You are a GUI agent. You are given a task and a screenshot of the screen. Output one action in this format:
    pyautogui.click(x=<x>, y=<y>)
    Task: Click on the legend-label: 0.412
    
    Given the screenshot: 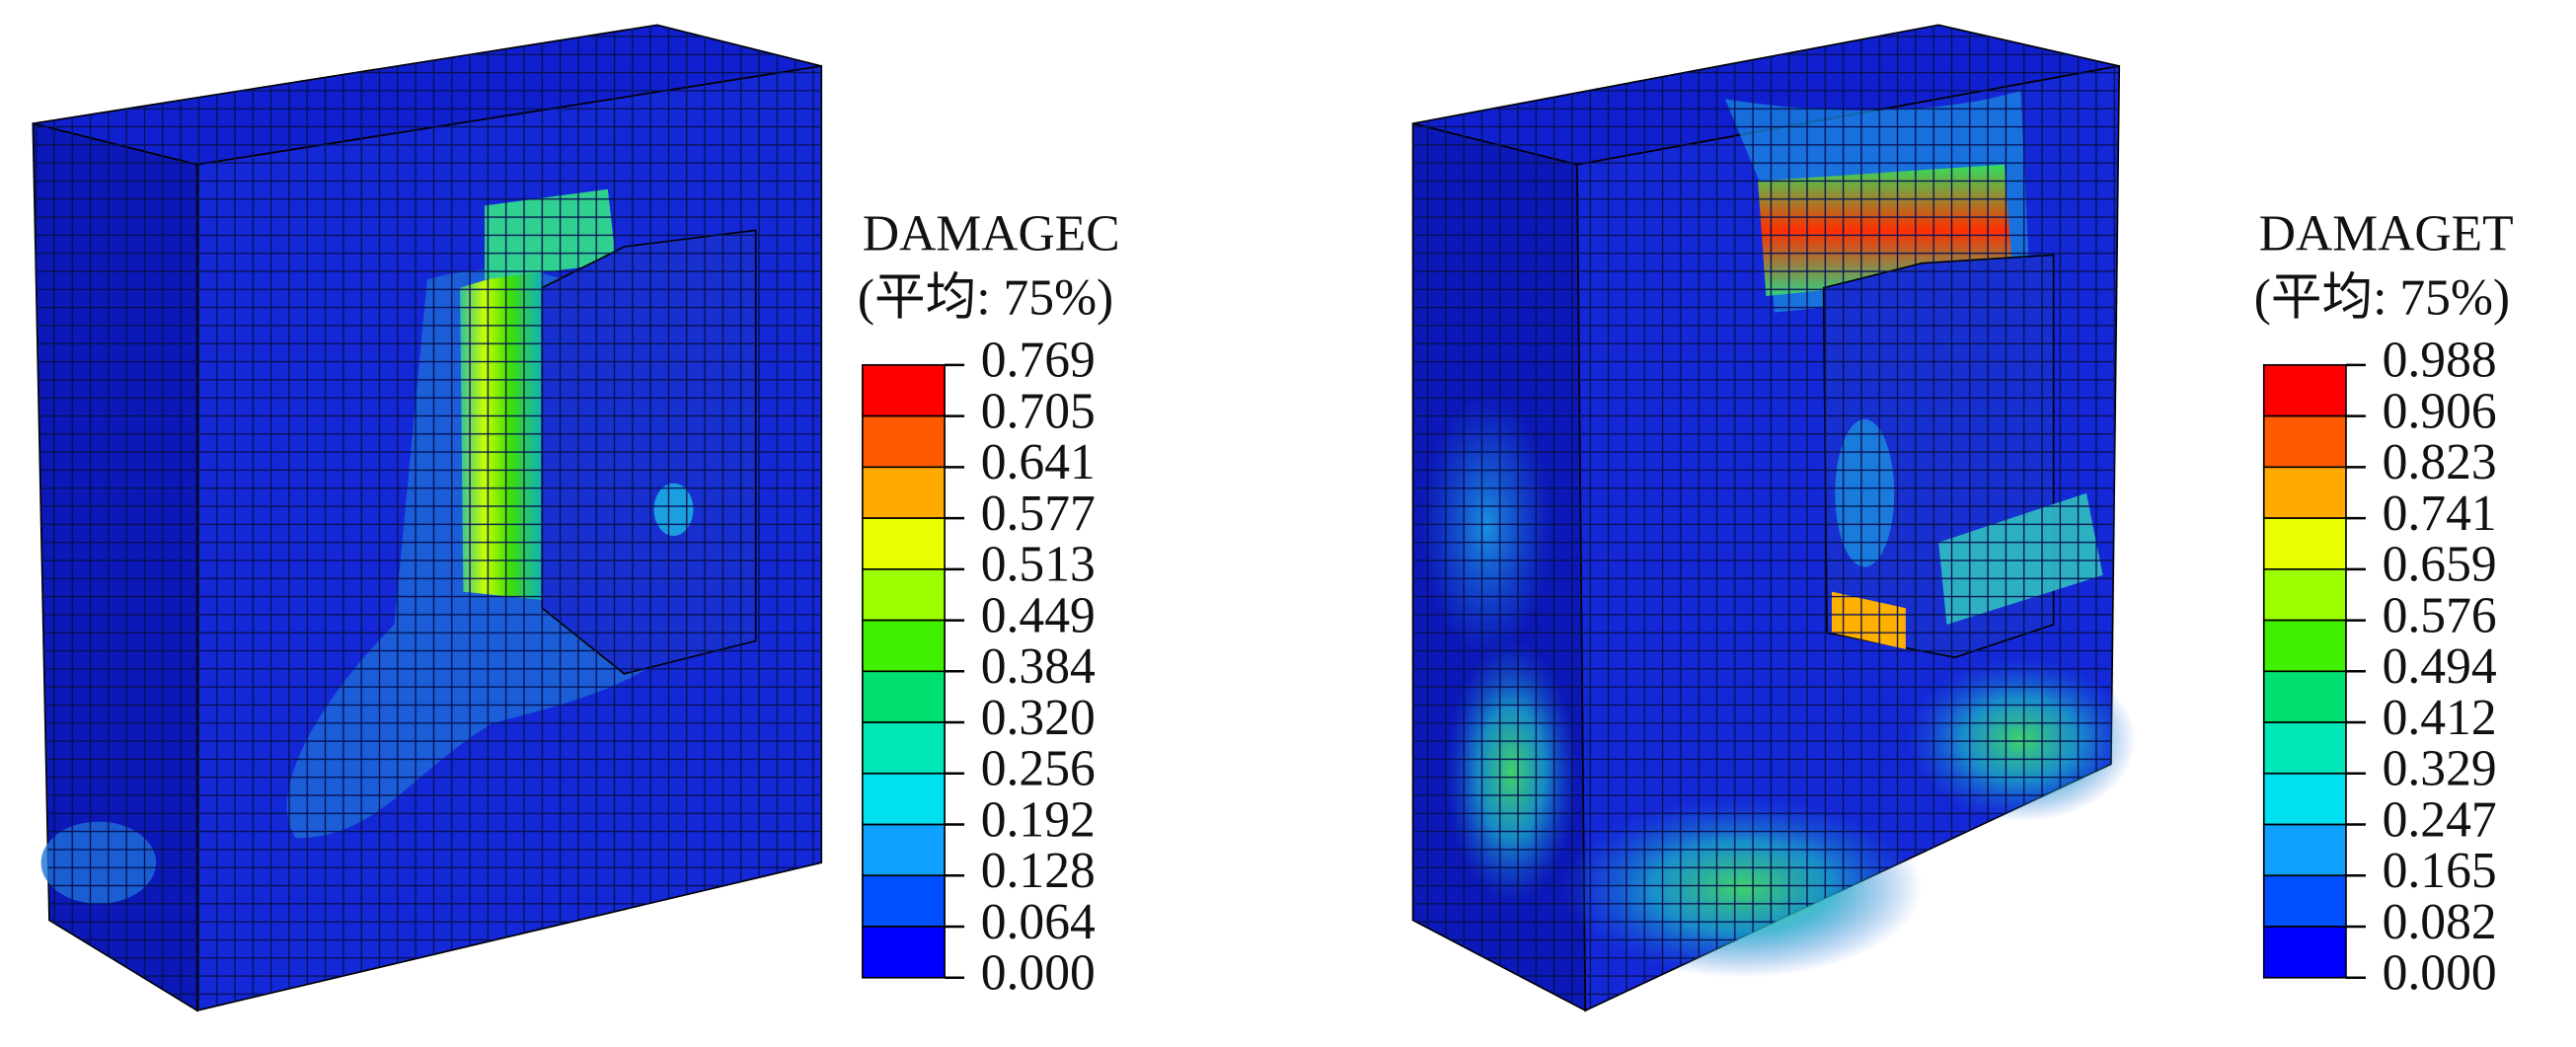 What is the action you would take?
    pyautogui.click(x=2440, y=718)
    